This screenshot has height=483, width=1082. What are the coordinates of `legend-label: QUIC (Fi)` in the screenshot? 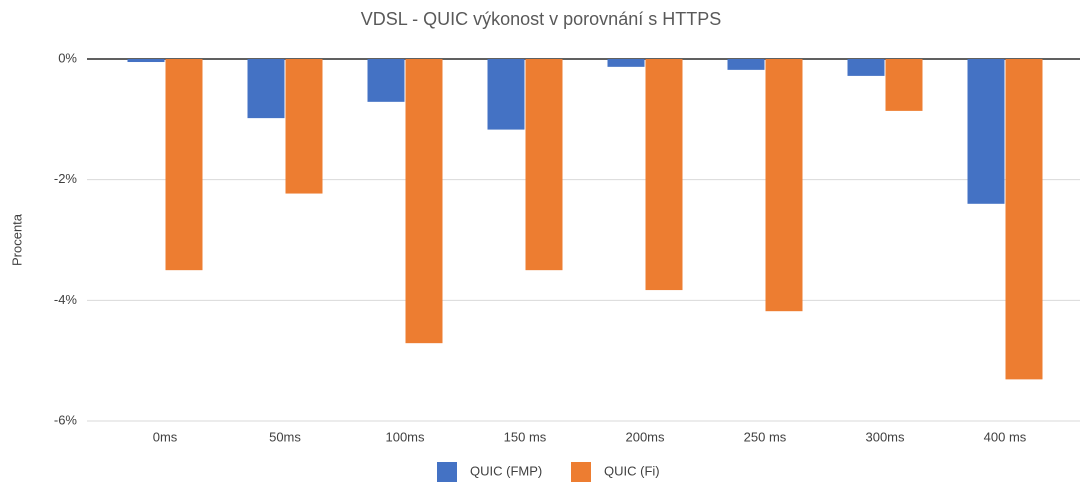 It's located at (632, 470).